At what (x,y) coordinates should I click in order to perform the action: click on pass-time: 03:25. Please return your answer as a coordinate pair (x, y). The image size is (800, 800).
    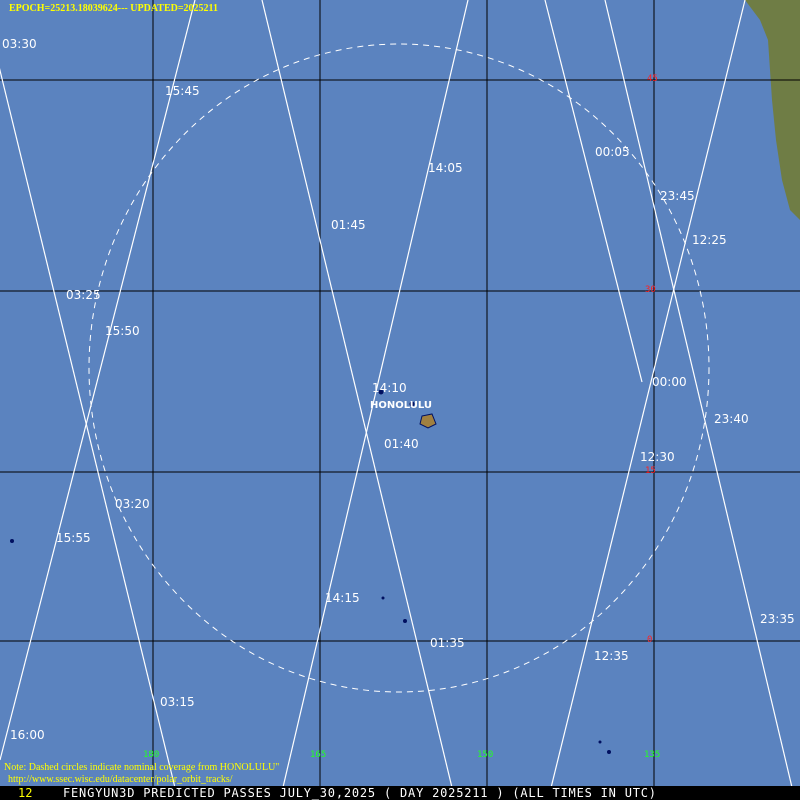
    Looking at the image, I should click on (83, 295).